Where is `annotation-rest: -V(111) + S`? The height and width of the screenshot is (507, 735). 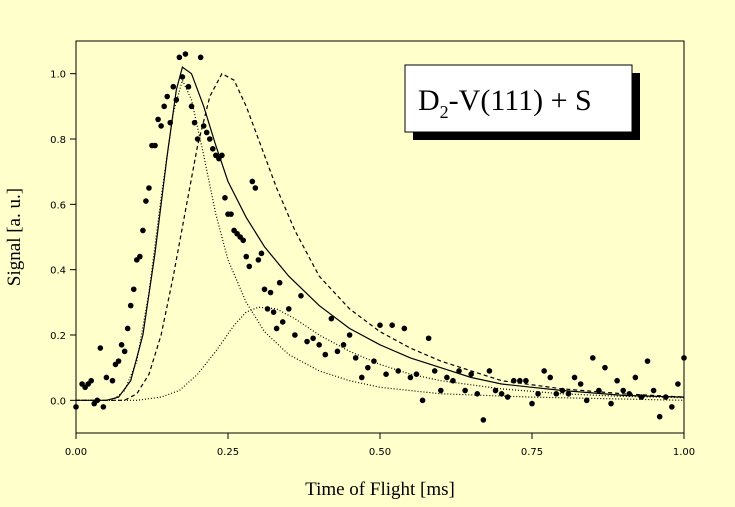
annotation-rest: -V(111) + S is located at coordinates (520, 100).